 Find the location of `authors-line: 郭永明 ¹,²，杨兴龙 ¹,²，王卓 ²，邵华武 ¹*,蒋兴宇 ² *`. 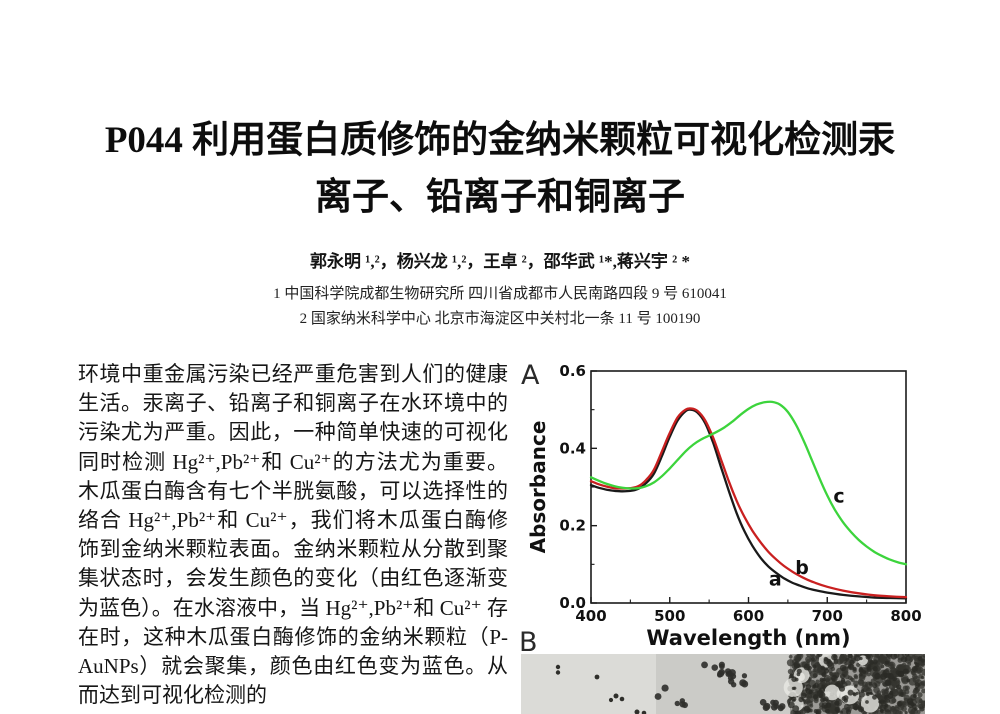

authors-line: 郭永明 ¹,²，杨兴龙 ¹,²，王卓 ²，邵华武 ¹*,蒋兴宇 ² * is located at coordinates (500, 261).